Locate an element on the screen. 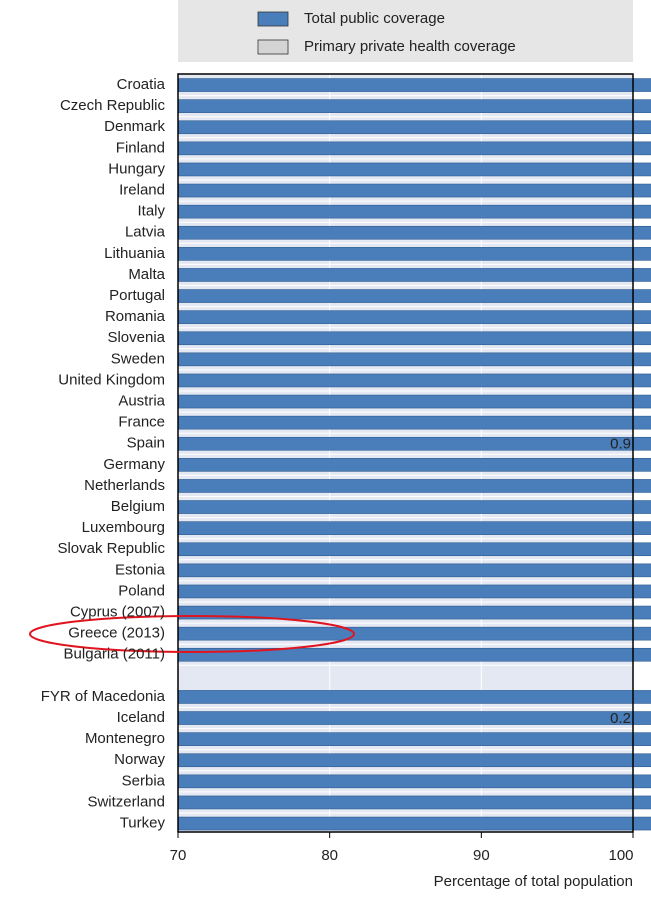 The image size is (651, 900). legend-label: Primary private health coverage is located at coordinates (410, 46).